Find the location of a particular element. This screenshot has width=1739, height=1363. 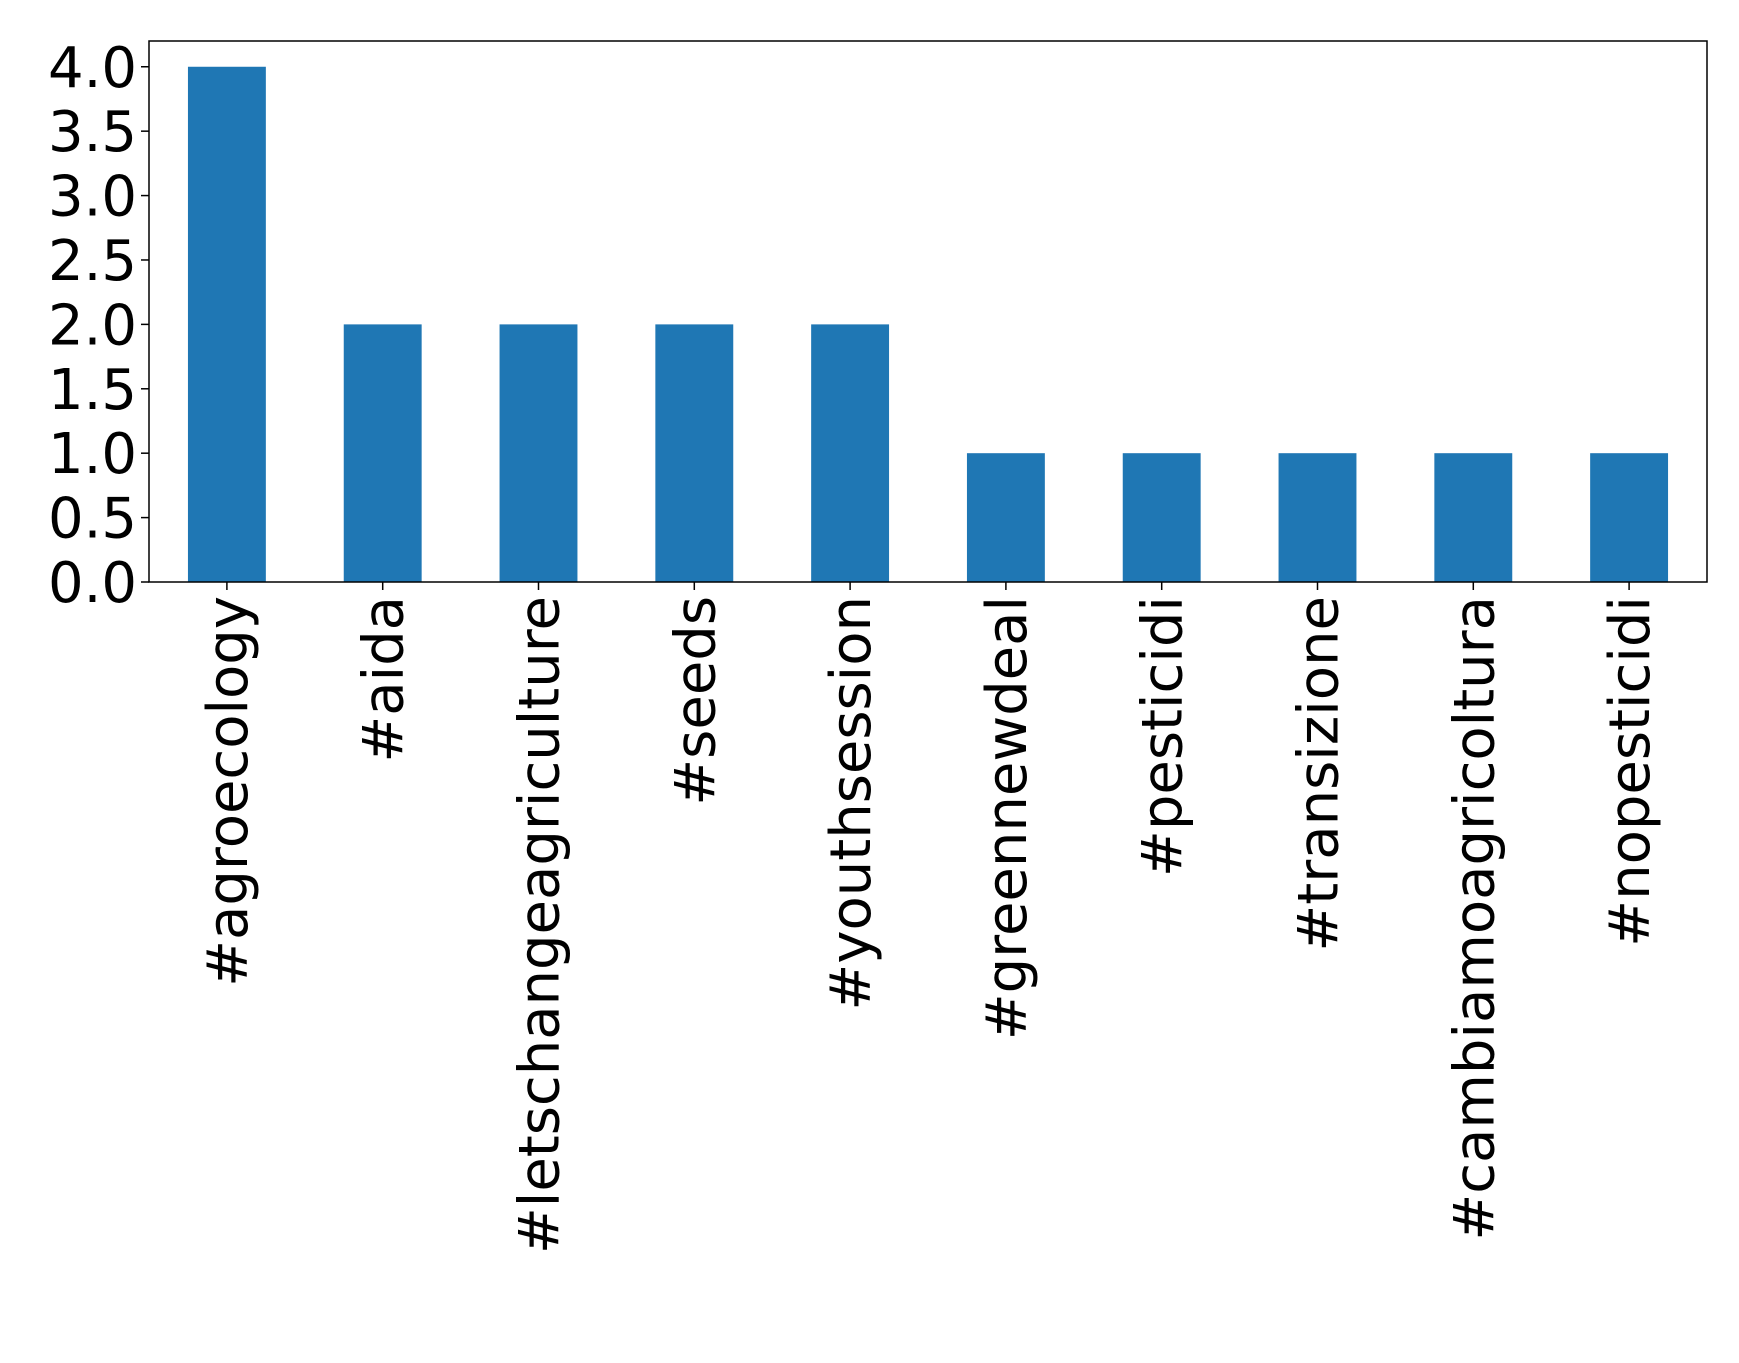

y-tick-label: 4.0 is located at coordinates (92, 68).